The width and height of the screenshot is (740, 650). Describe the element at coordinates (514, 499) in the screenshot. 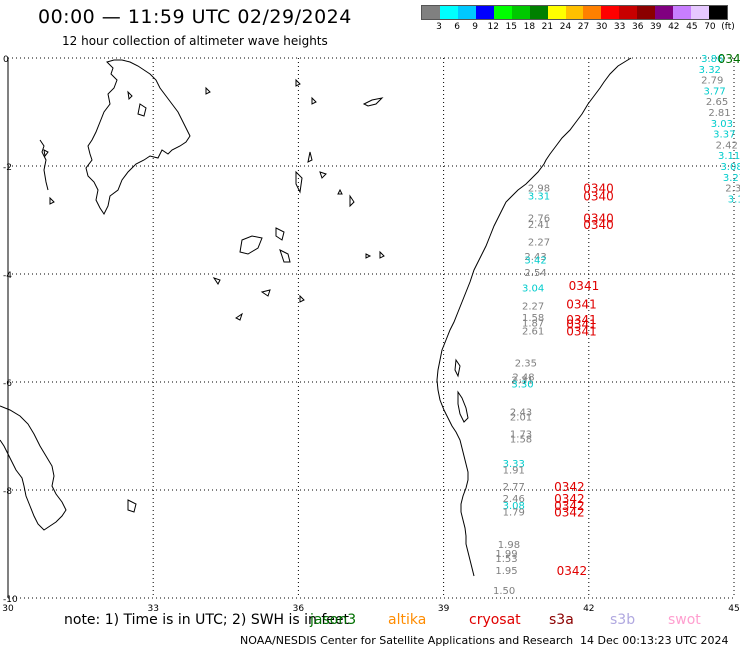

I see `wave-height-label: 2.46` at that location.